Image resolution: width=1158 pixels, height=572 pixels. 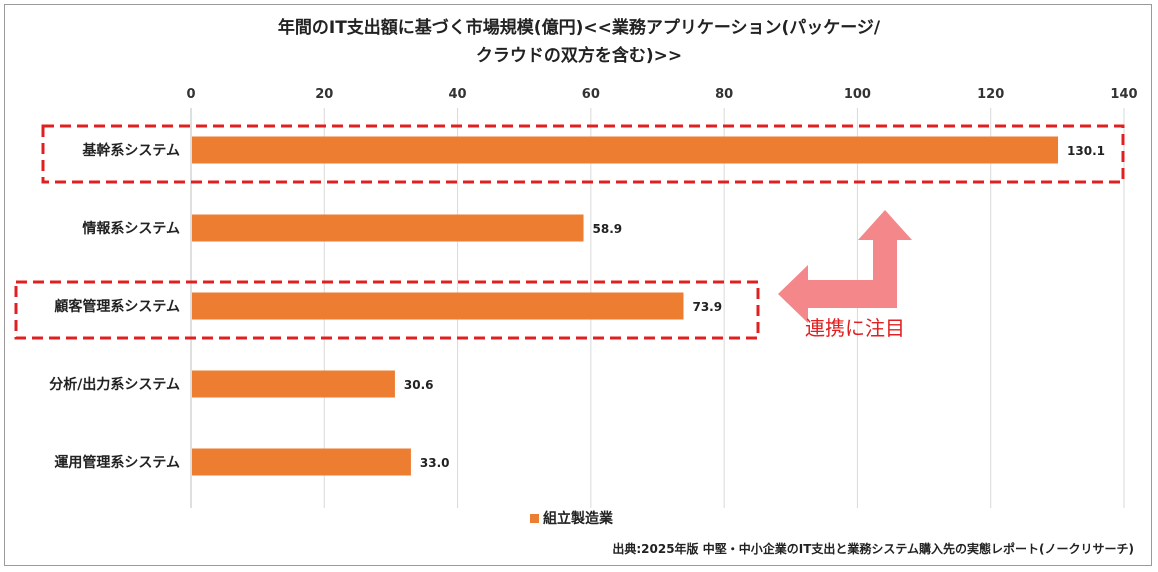 I want to click on annotation-arrow, so click(x=845, y=266).